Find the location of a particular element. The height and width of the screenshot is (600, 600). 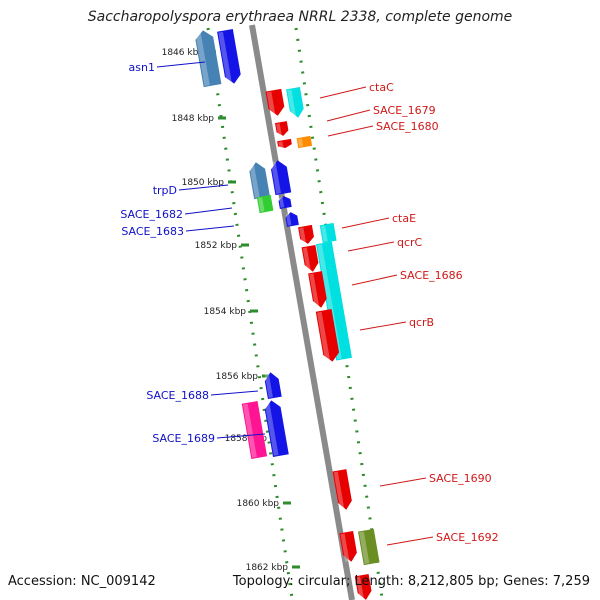

scale-label: 1858 kbp is located at coordinates (246, 439).